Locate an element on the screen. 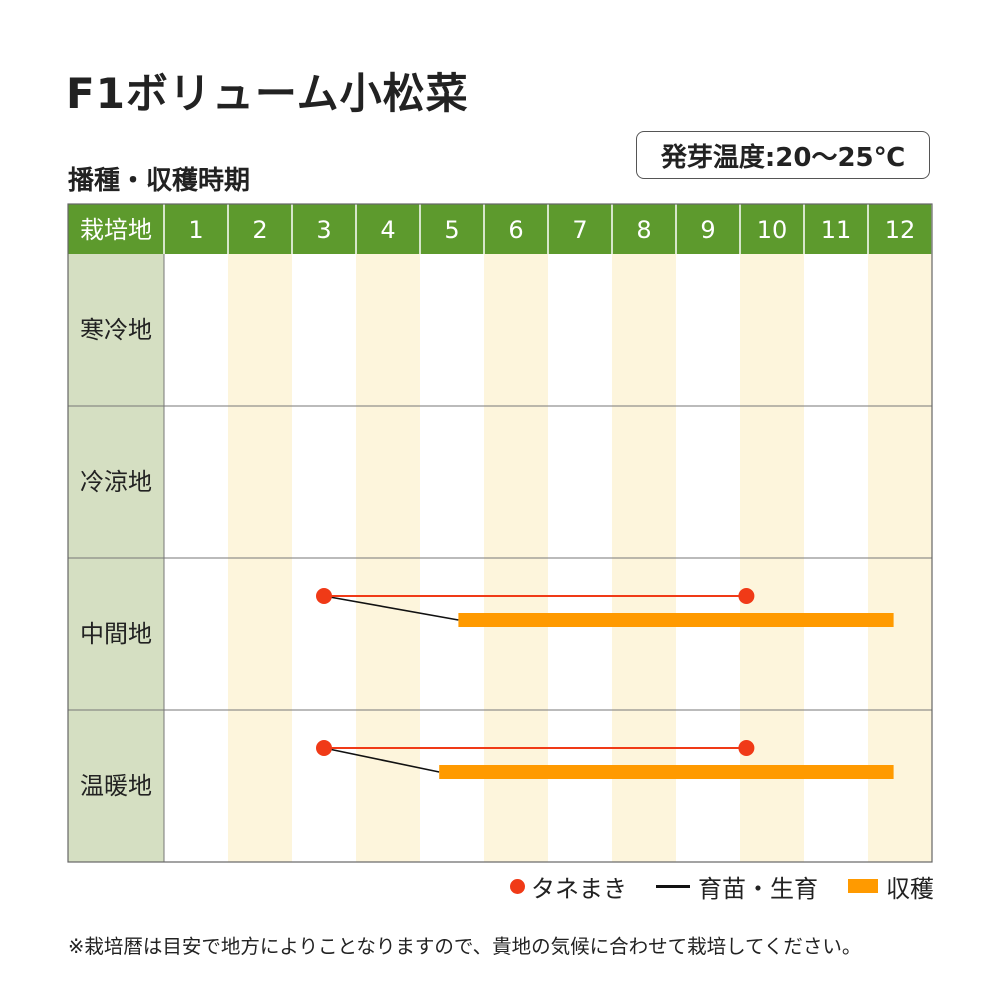 This screenshot has width=1000, height=1000. legend-sowing: タネまき is located at coordinates (568, 886).